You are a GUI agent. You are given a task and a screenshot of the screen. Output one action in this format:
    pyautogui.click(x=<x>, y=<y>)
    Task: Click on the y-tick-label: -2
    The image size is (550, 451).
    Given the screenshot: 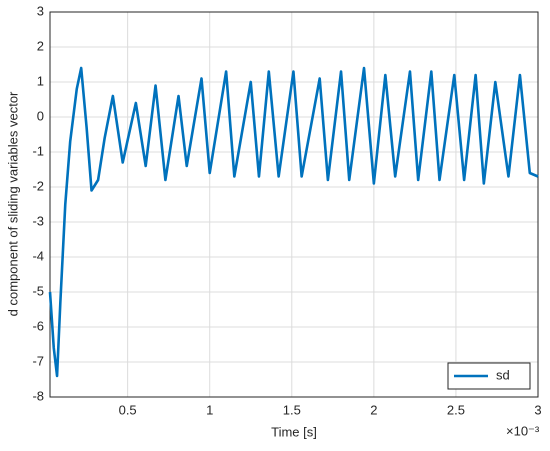 What is the action you would take?
    pyautogui.click(x=38, y=185)
    